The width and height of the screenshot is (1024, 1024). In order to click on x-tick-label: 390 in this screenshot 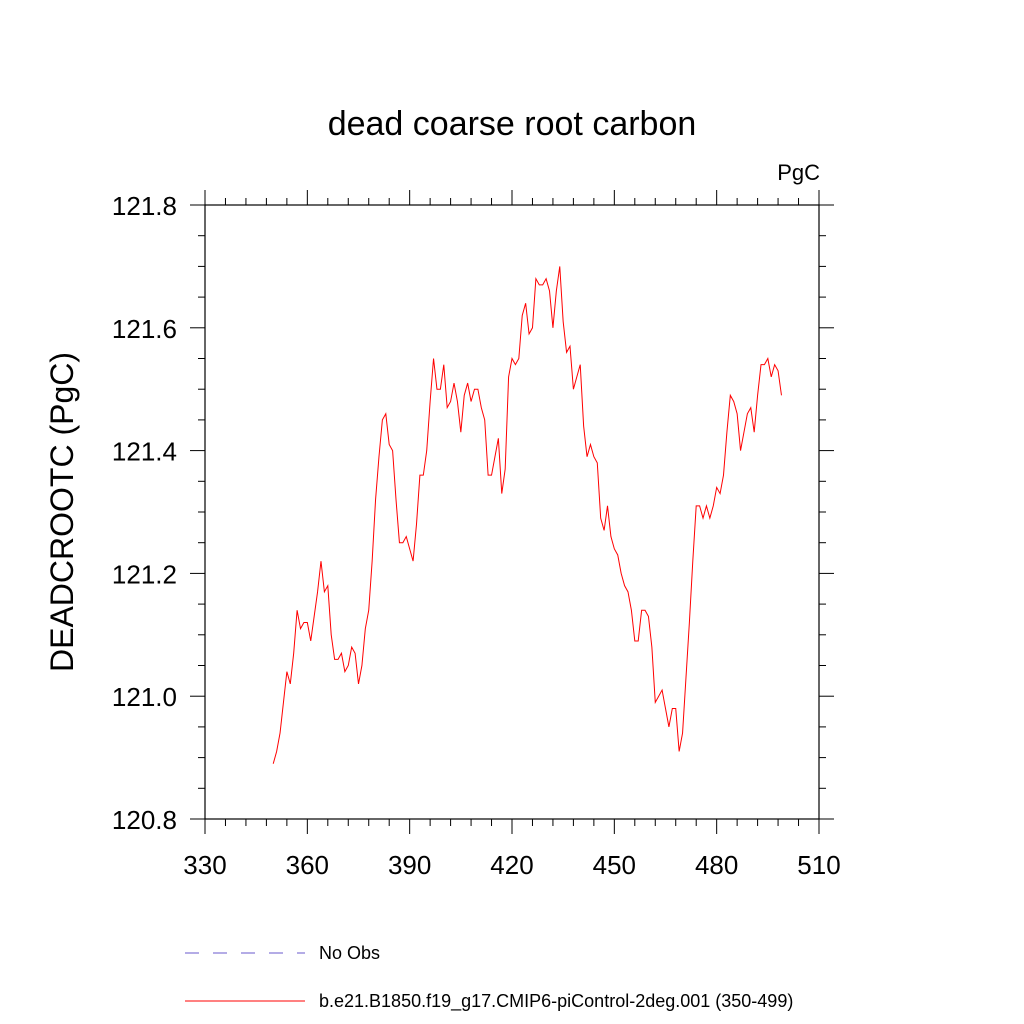, I will do `click(409, 865)`.